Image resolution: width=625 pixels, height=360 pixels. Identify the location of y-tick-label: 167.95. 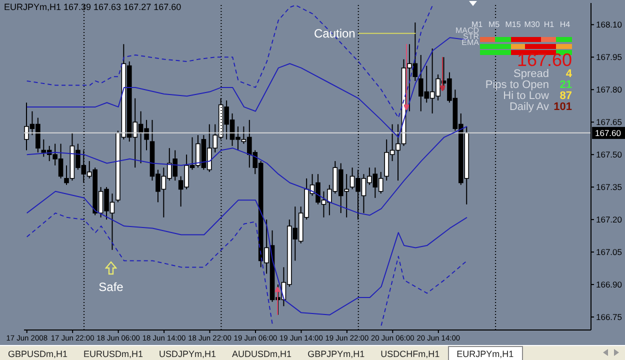
(609, 57).